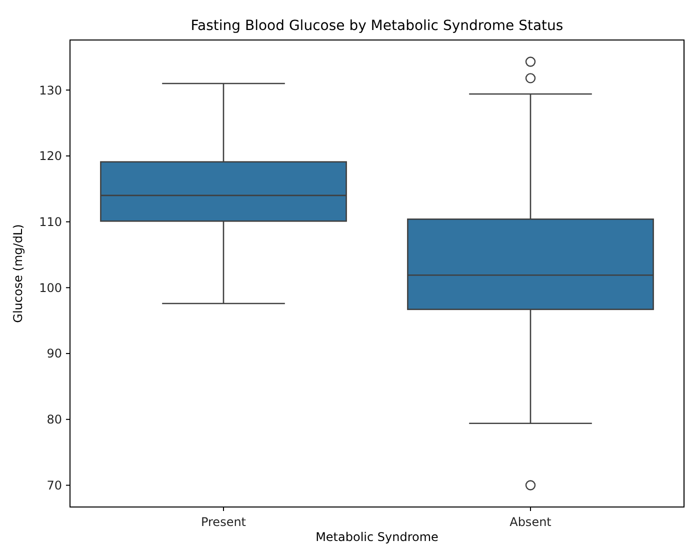  What do you see at coordinates (50, 287) in the screenshot?
I see `y-tick-label: 100` at bounding box center [50, 287].